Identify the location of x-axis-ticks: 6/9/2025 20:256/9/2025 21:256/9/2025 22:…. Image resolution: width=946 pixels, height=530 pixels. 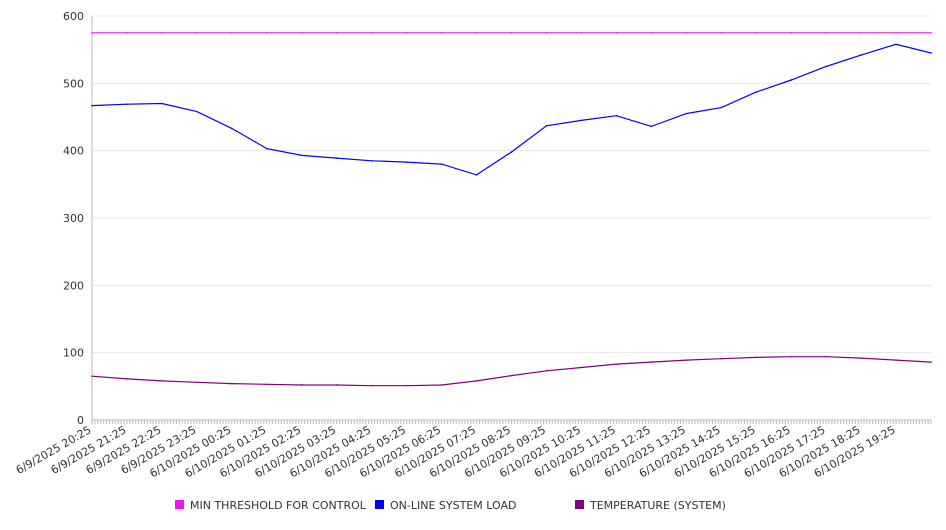
(473, 450).